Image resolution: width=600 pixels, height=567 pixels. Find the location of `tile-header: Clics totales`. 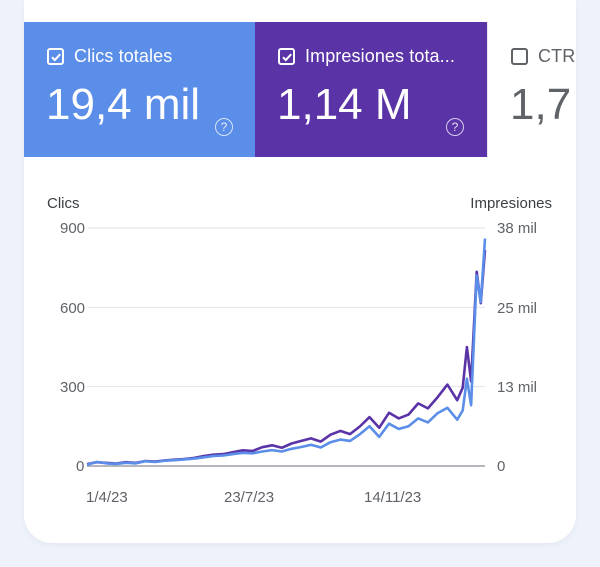

tile-header: Clics totales is located at coordinates (109, 56).